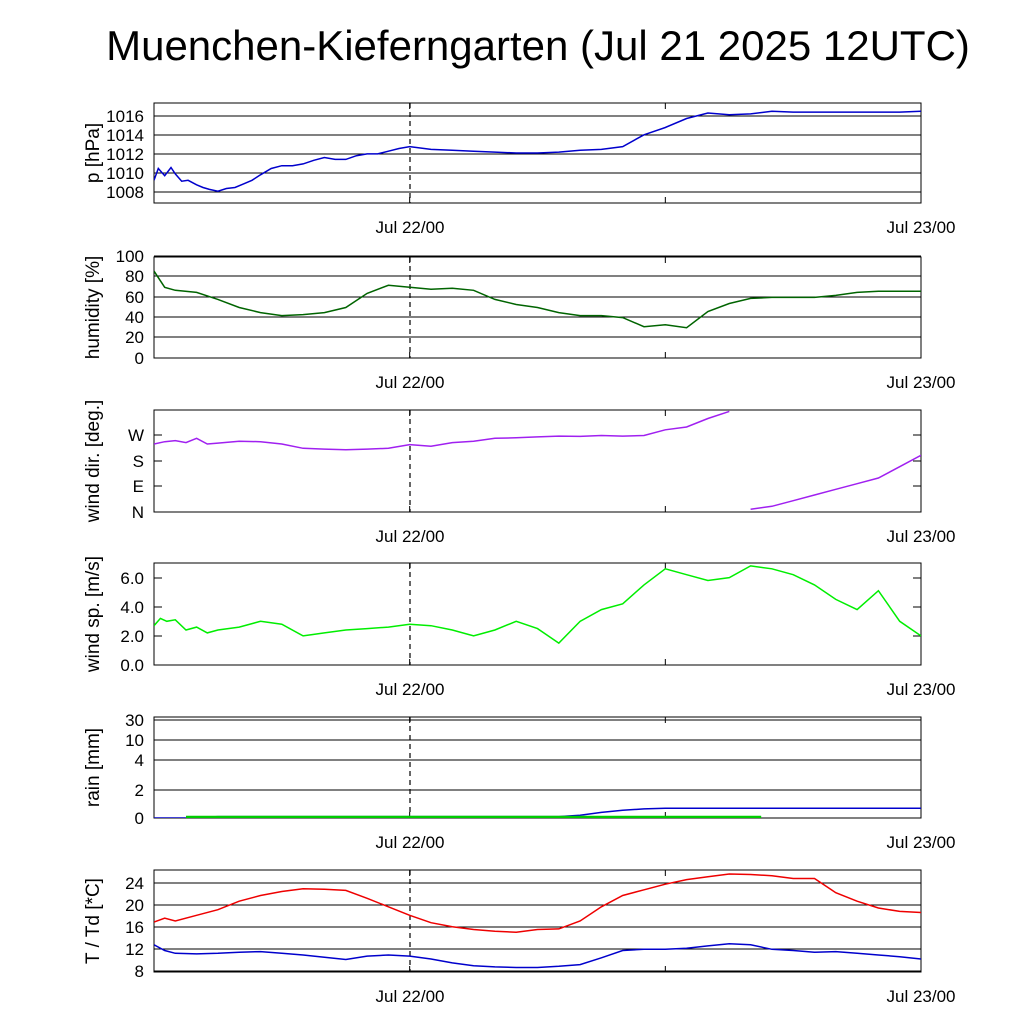  What do you see at coordinates (134, 276) in the screenshot?
I see `y-tick-label: 80` at bounding box center [134, 276].